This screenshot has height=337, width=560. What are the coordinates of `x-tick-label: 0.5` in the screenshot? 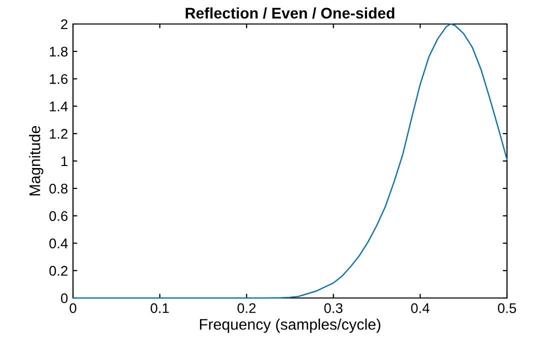 It's located at (507, 308).